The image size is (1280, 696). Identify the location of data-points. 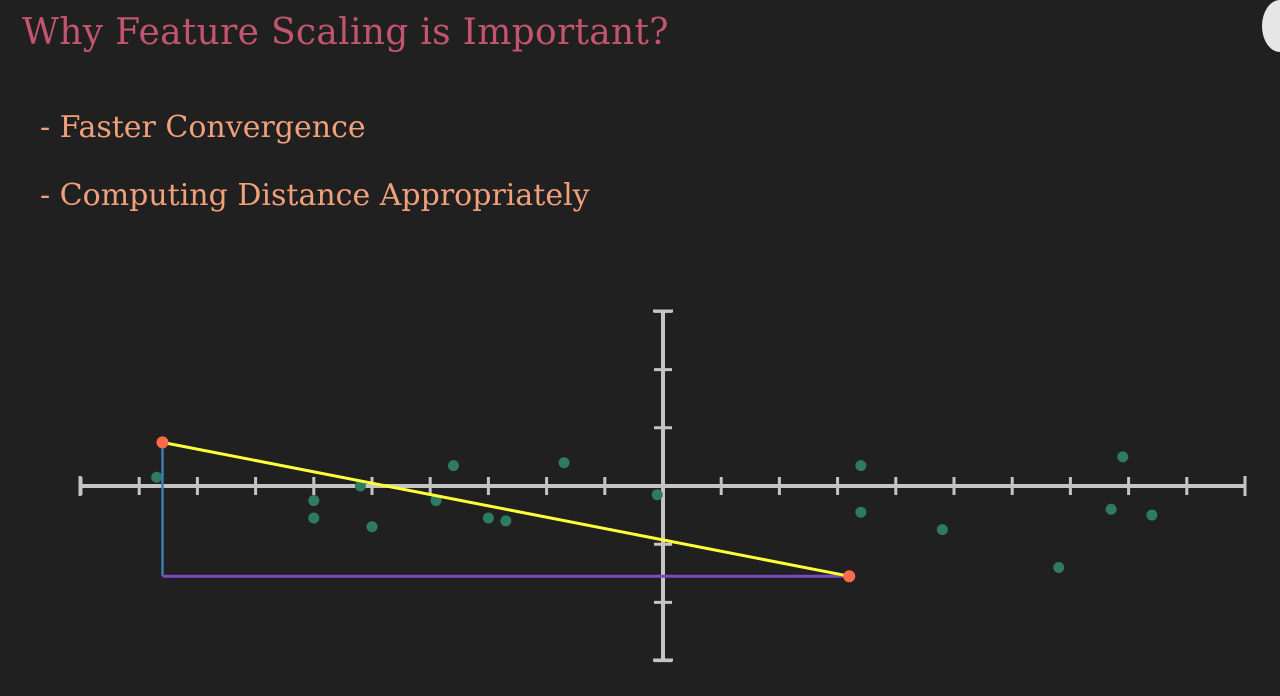
(654, 512).